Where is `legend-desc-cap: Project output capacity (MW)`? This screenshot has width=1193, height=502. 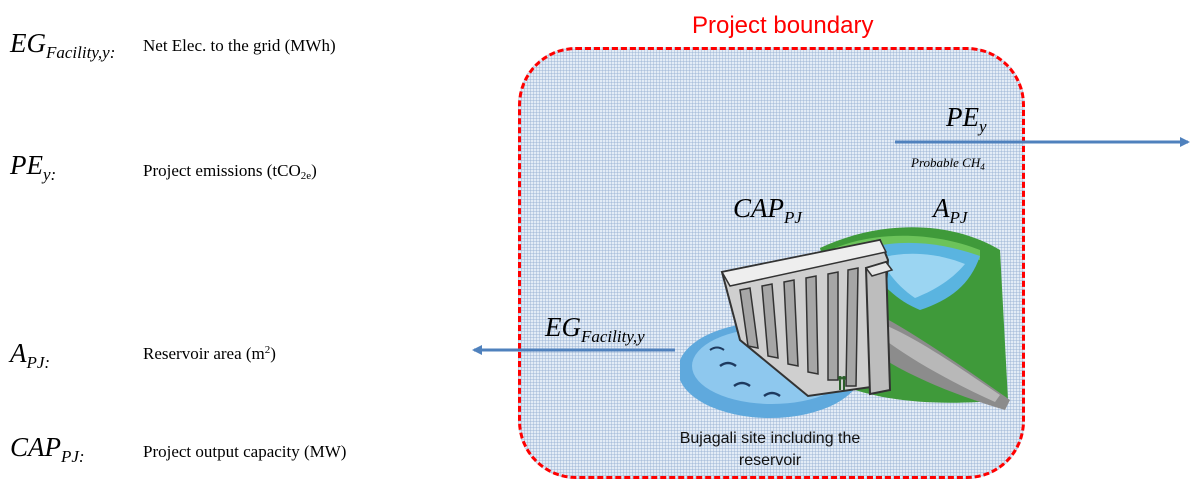
legend-desc-cap: Project output capacity (MW) is located at coordinates (245, 451).